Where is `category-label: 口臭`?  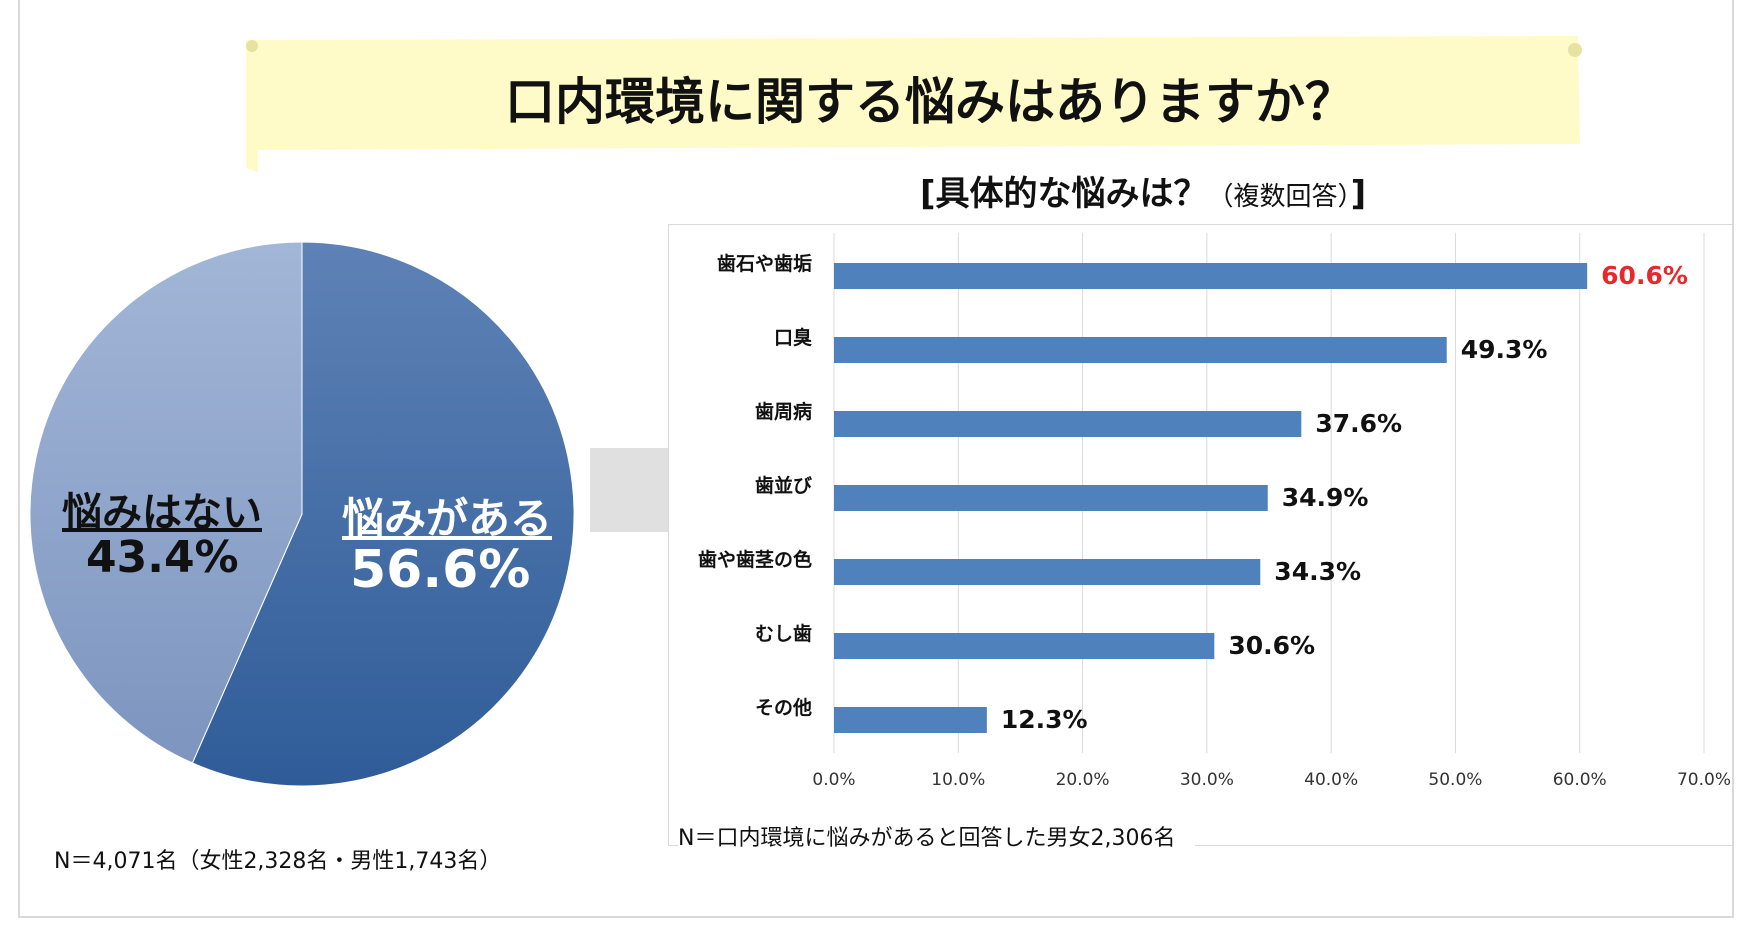
category-label: 口臭 is located at coordinates (793, 337).